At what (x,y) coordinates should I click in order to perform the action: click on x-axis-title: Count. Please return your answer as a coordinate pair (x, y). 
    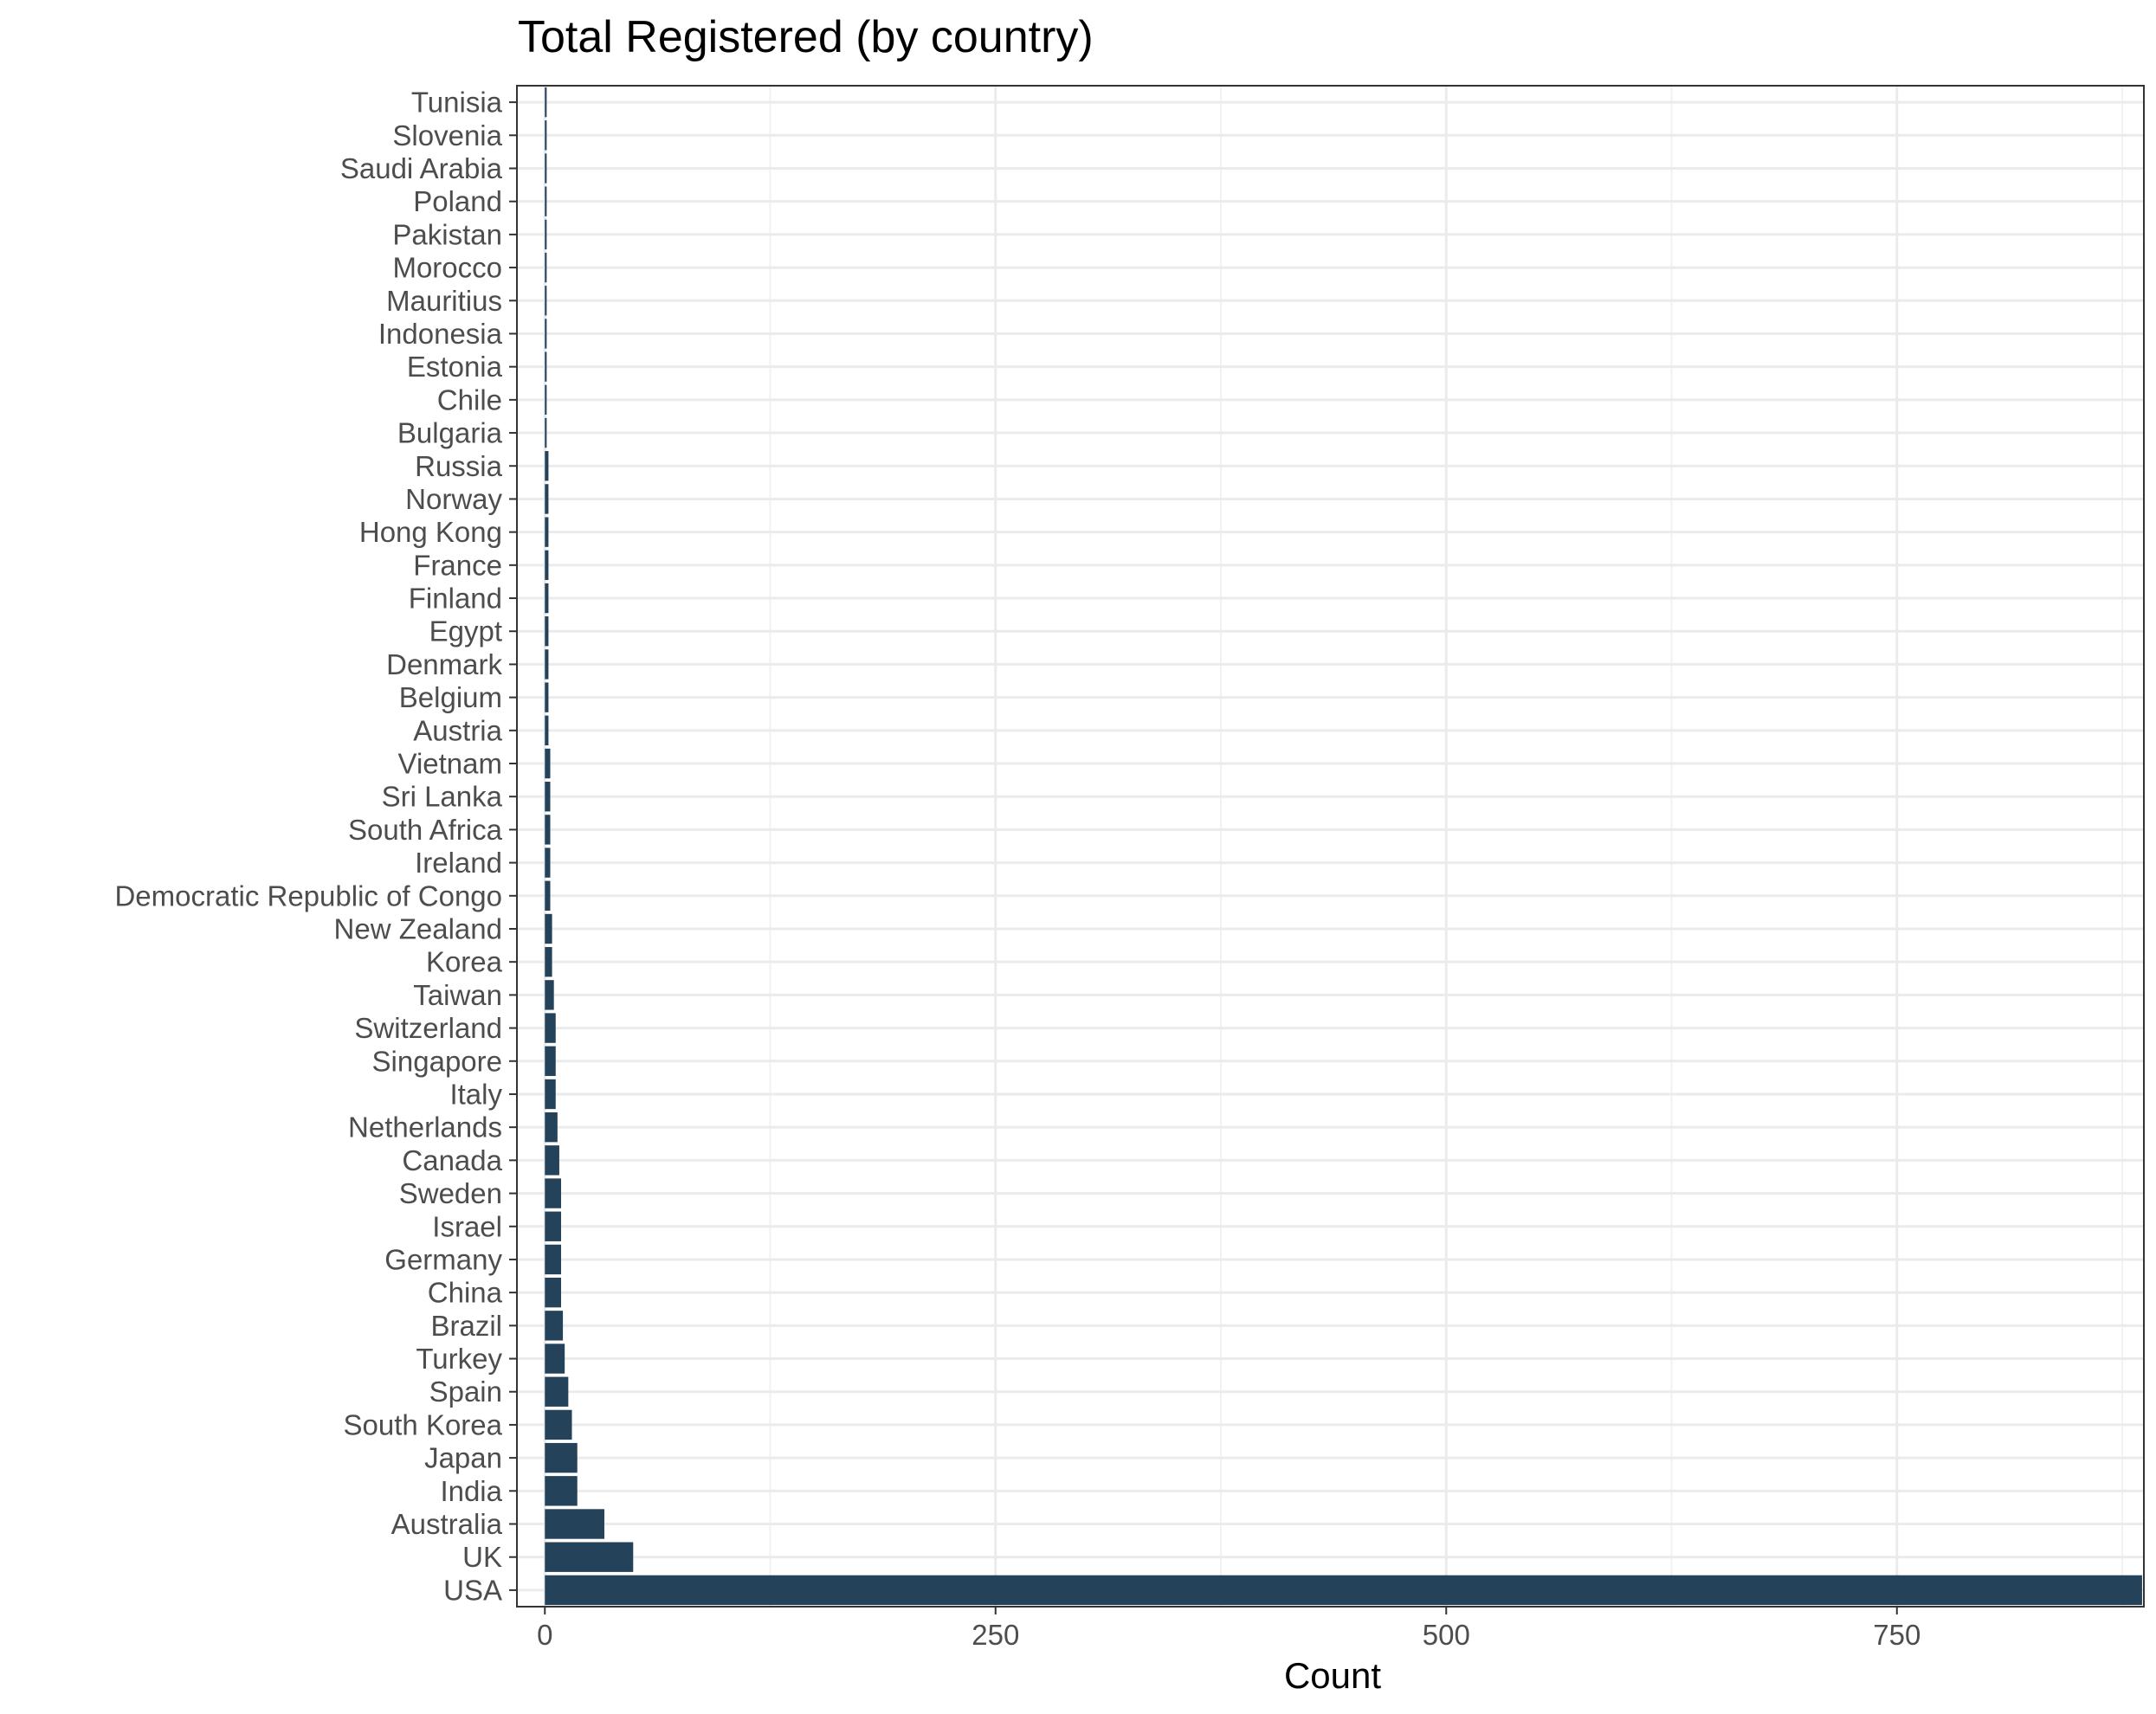
    Looking at the image, I should click on (1332, 1676).